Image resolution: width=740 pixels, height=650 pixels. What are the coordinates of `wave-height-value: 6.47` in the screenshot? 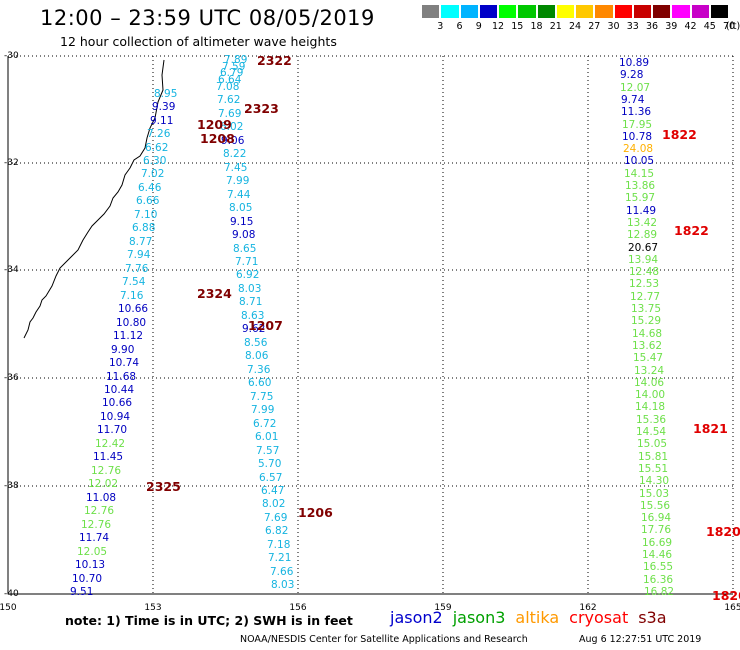 It's located at (273, 491).